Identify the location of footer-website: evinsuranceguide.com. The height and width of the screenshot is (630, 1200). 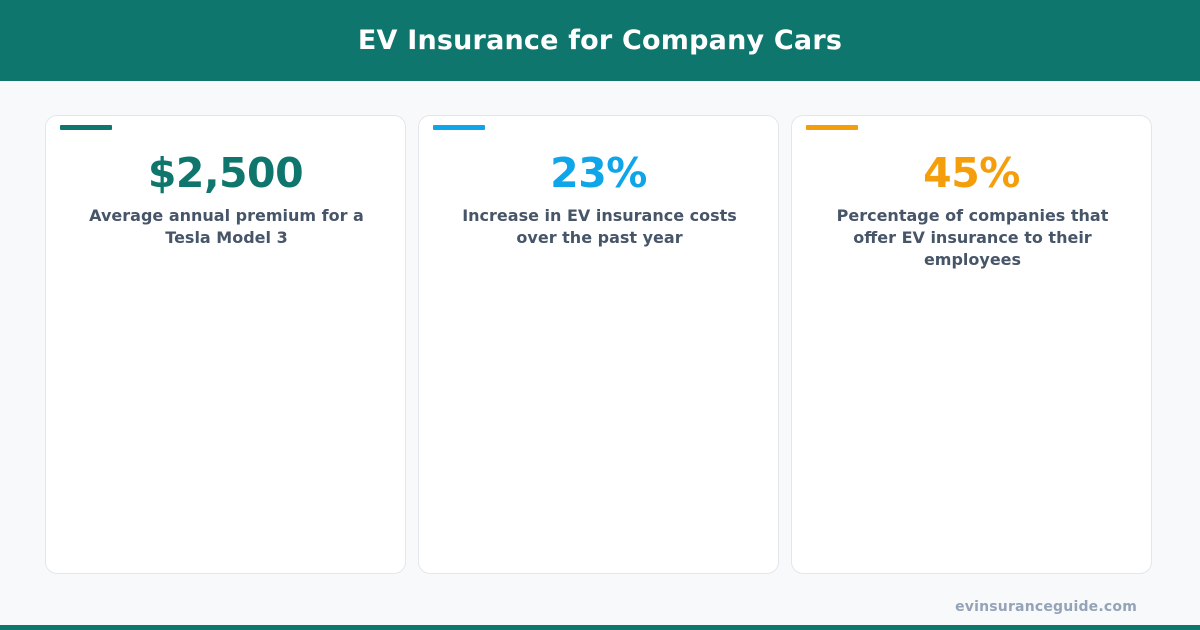
(1046, 607).